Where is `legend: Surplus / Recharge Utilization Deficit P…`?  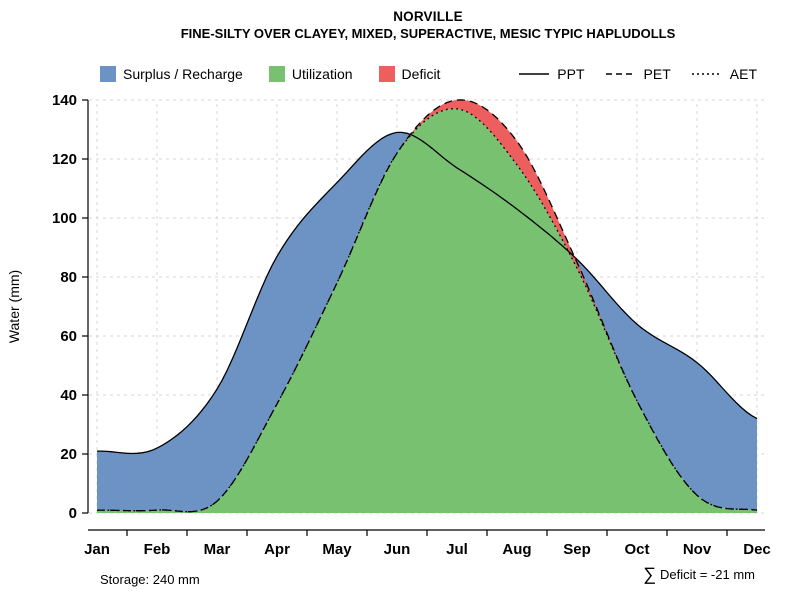
legend: Surplus / Recharge Utilization Deficit P… is located at coordinates (428, 74).